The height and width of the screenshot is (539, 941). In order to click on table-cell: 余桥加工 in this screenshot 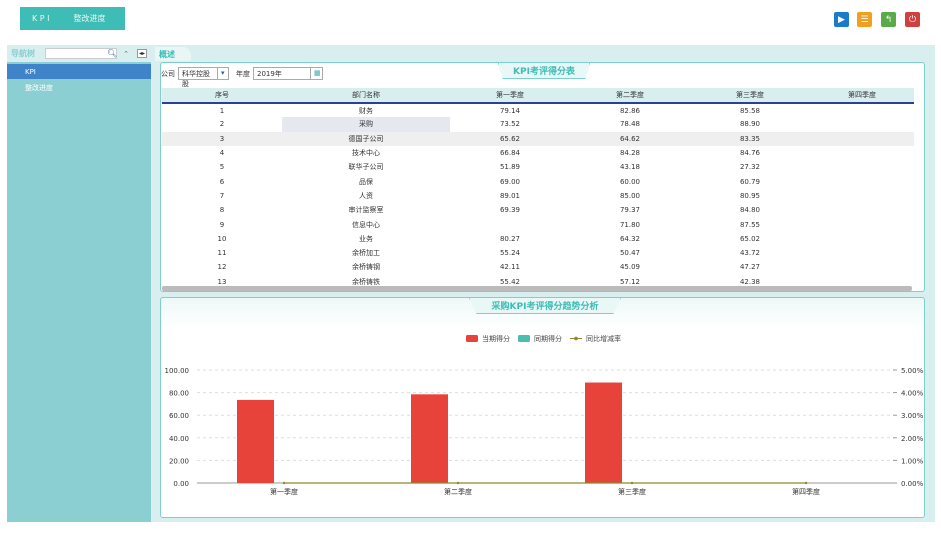, I will do `click(366, 253)`.